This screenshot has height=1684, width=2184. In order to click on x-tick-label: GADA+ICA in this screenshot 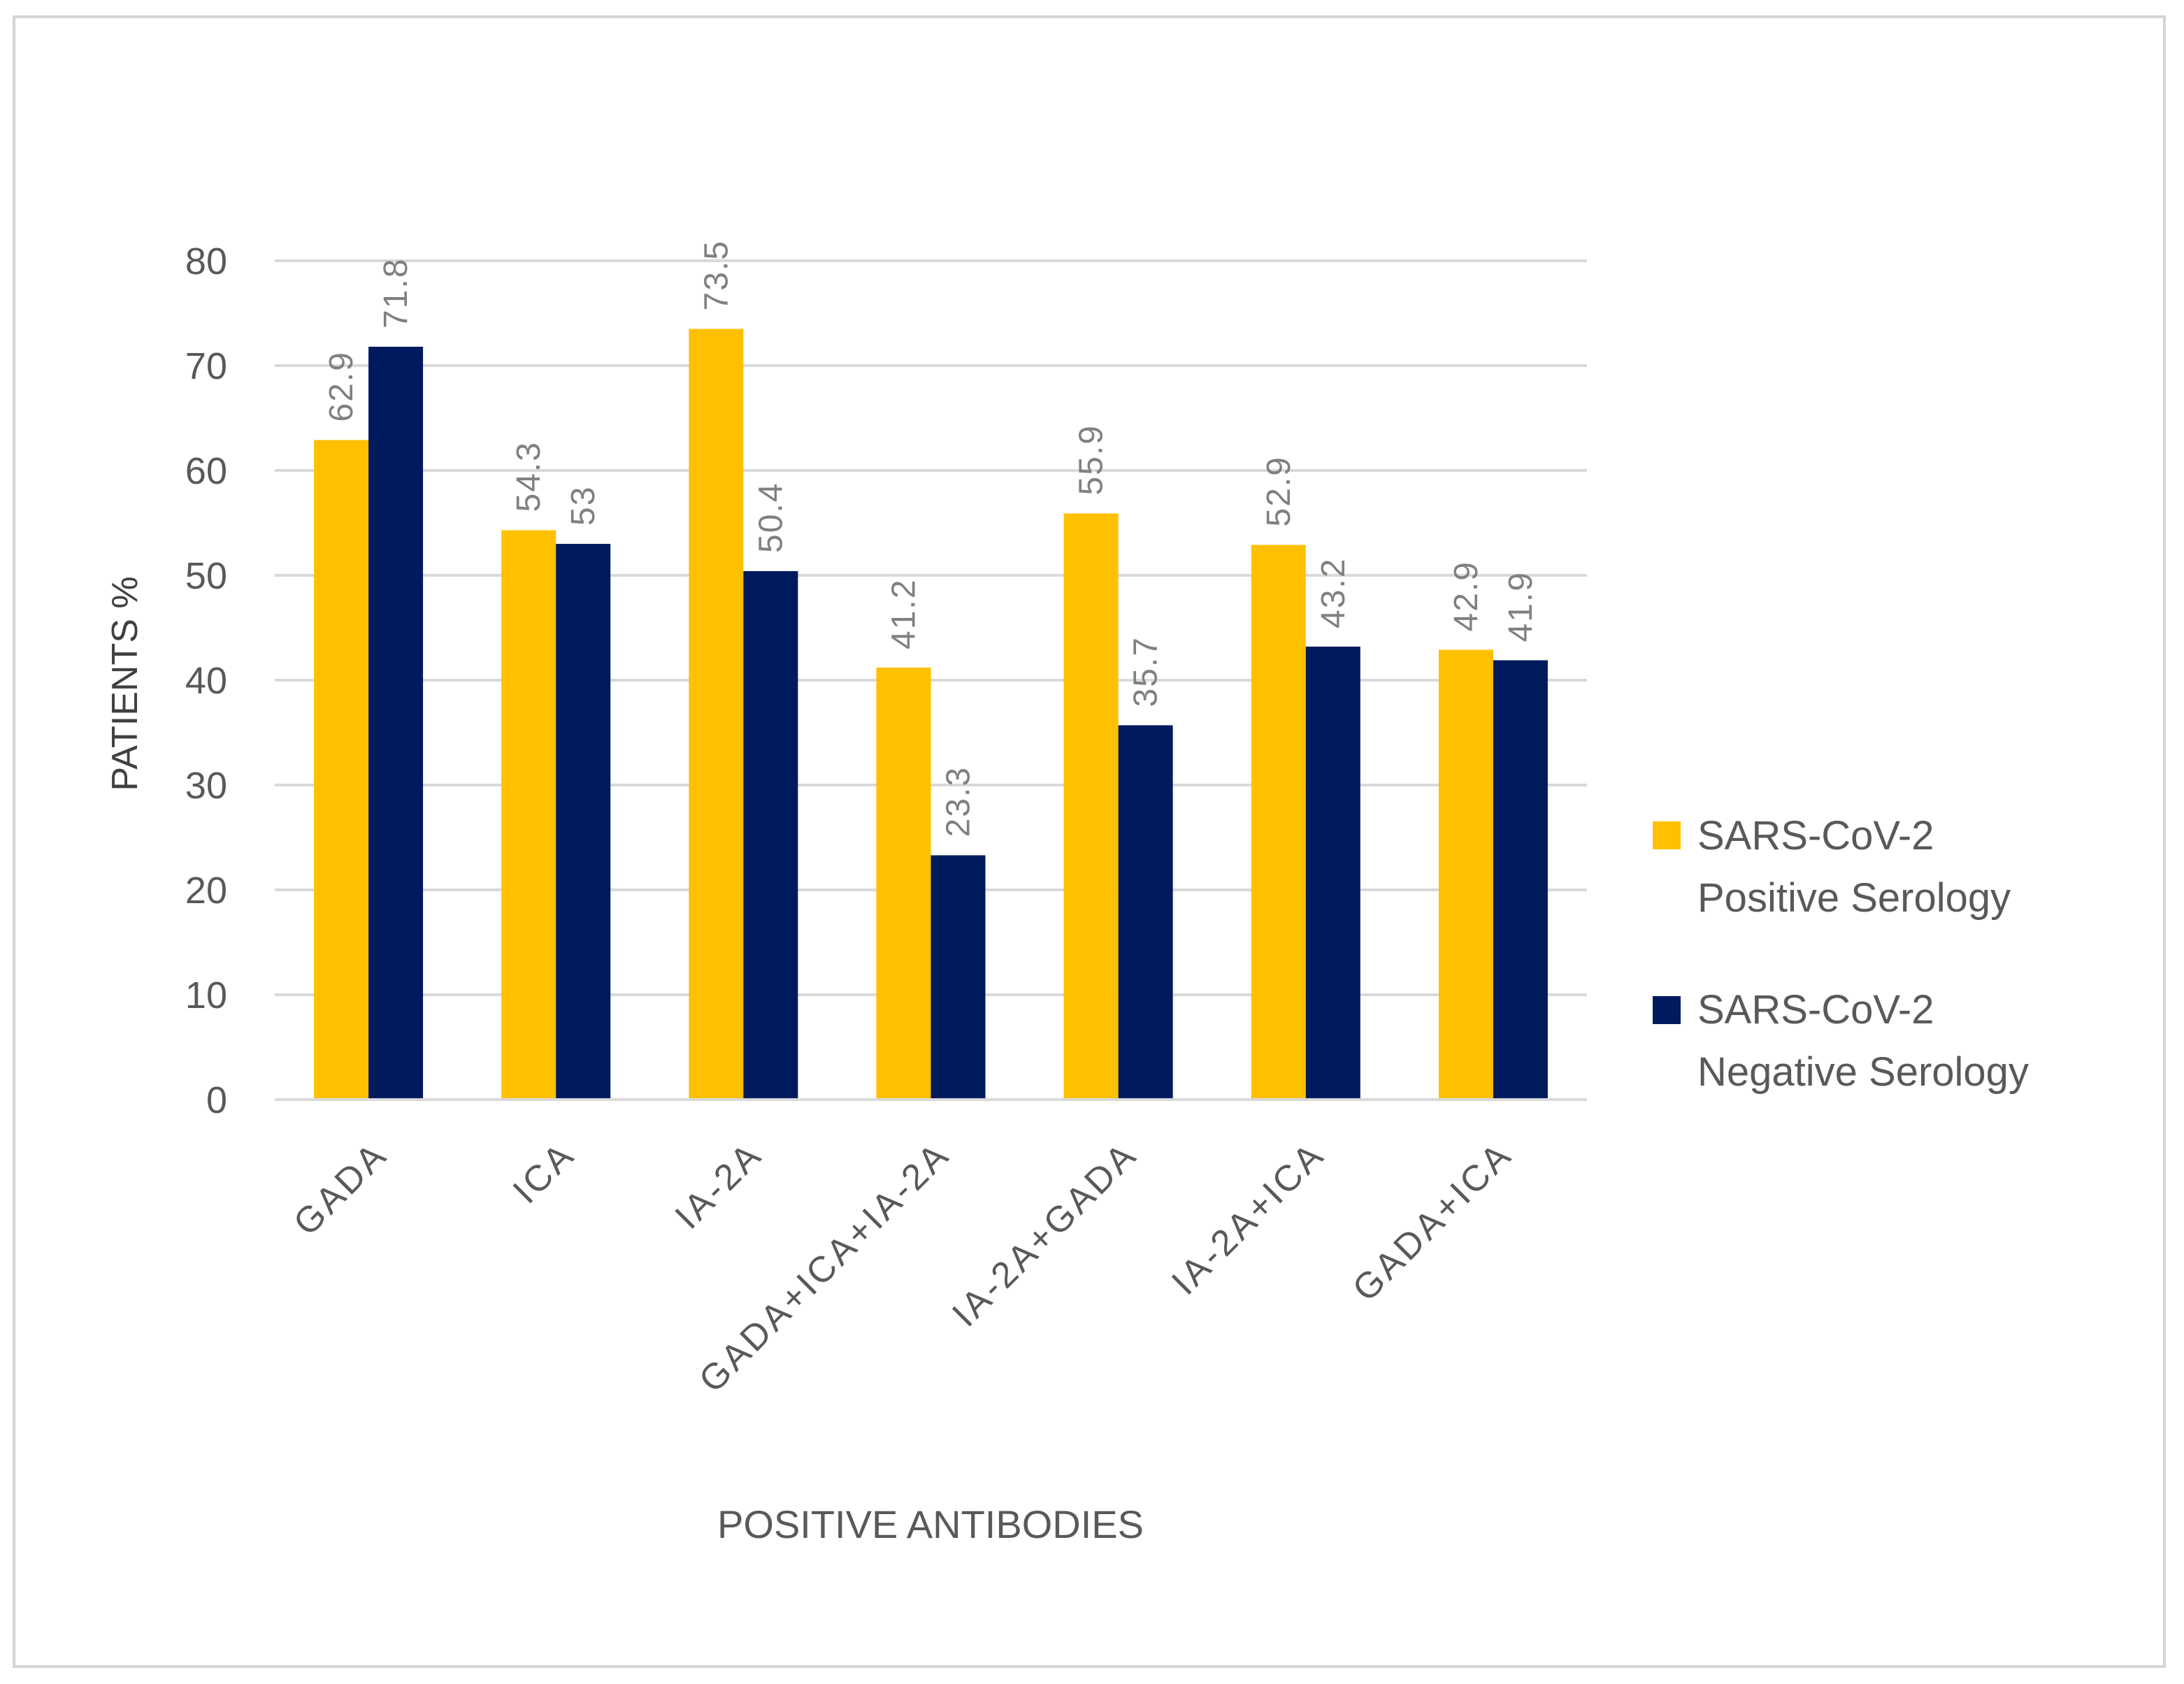, I will do `click(1433, 1221)`.